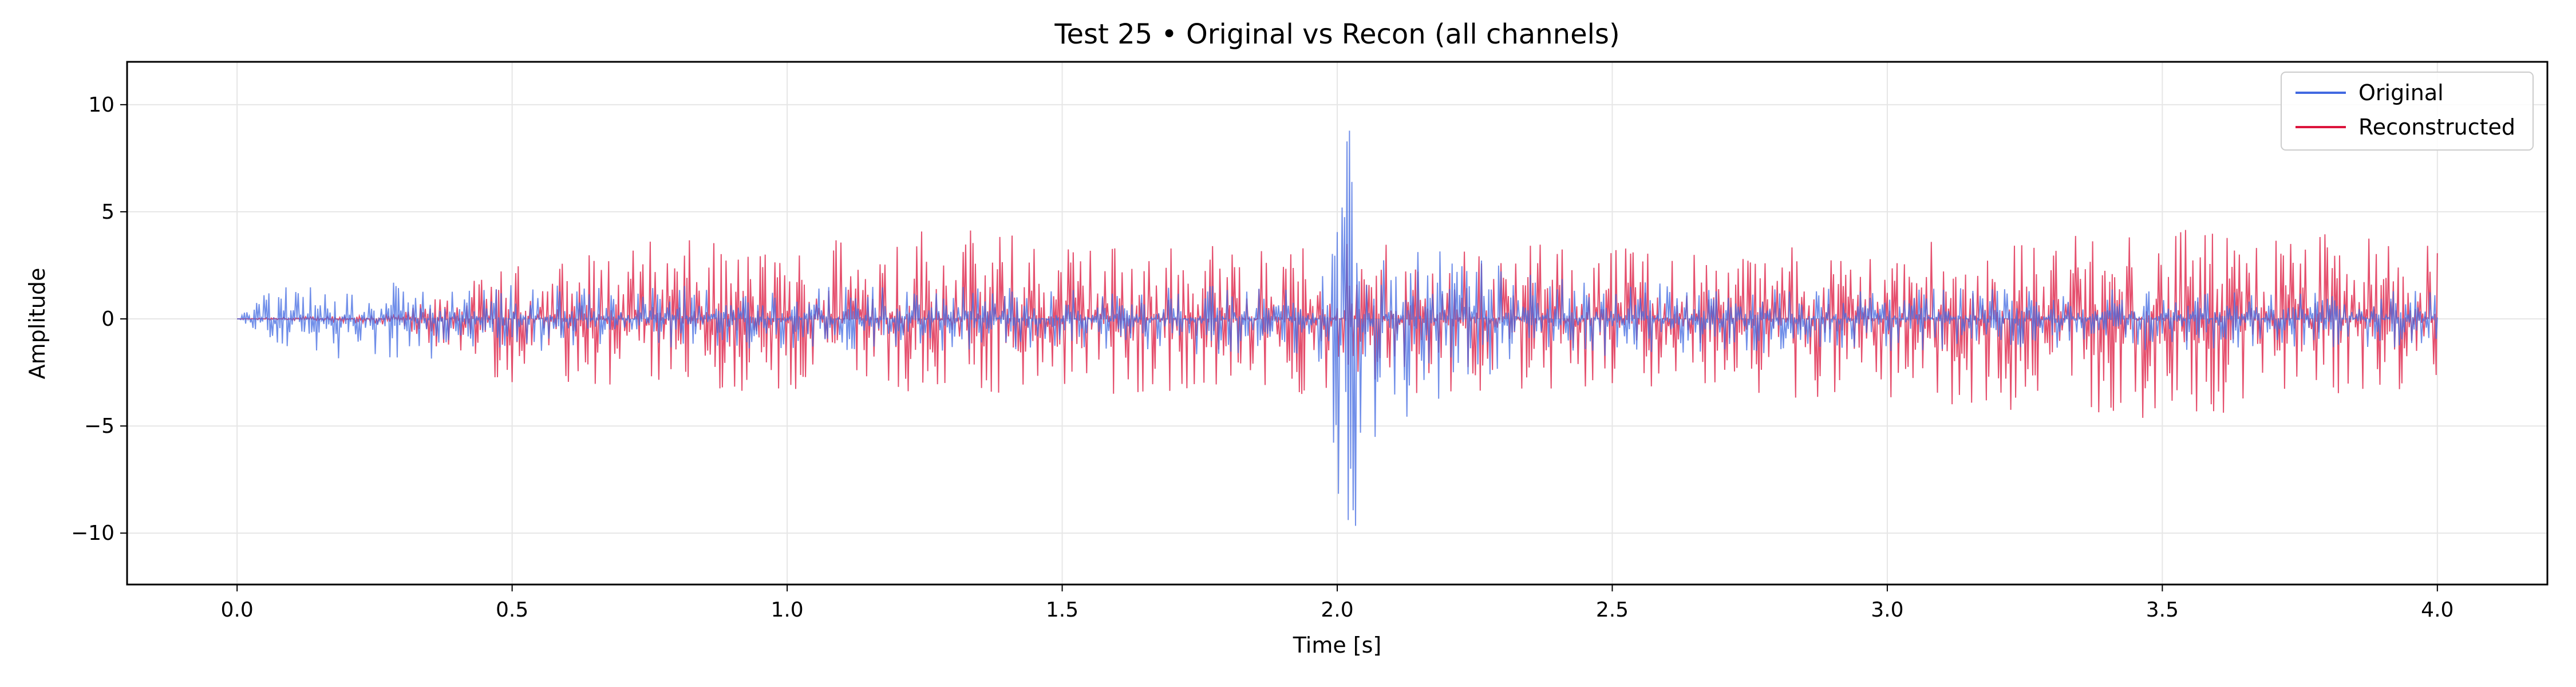 Image resolution: width=2576 pixels, height=687 pixels. What do you see at coordinates (787, 610) in the screenshot?
I see `x-tick-label: 1.0` at bounding box center [787, 610].